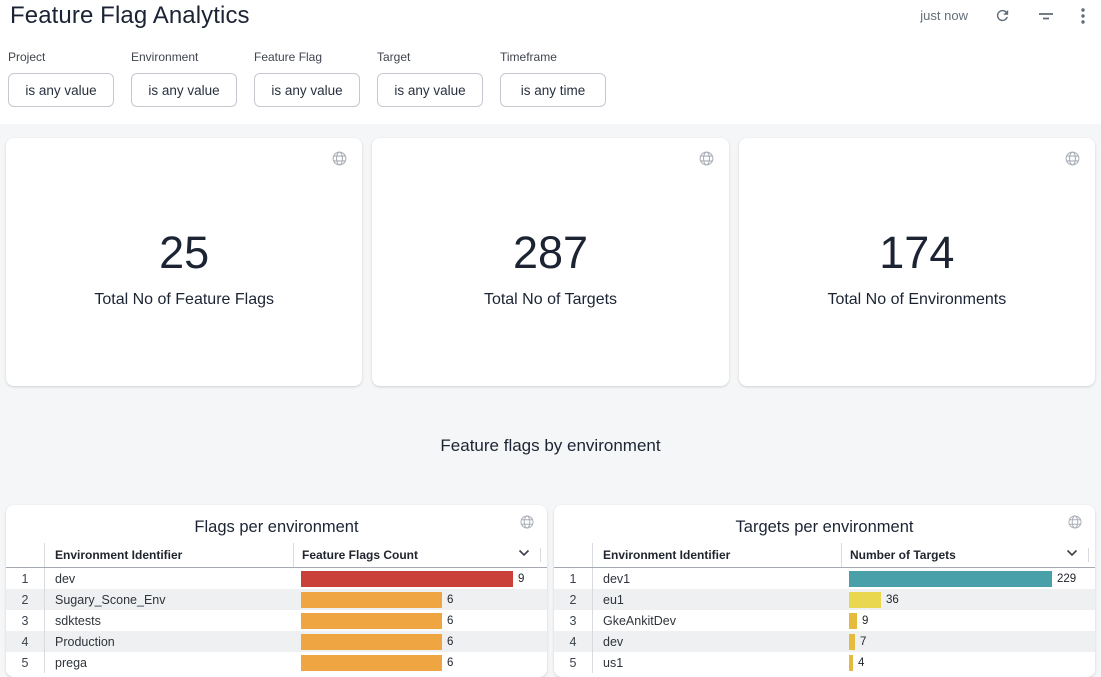 Image resolution: width=1101 pixels, height=677 pixels. I want to click on kpi-value: 287, so click(550, 252).